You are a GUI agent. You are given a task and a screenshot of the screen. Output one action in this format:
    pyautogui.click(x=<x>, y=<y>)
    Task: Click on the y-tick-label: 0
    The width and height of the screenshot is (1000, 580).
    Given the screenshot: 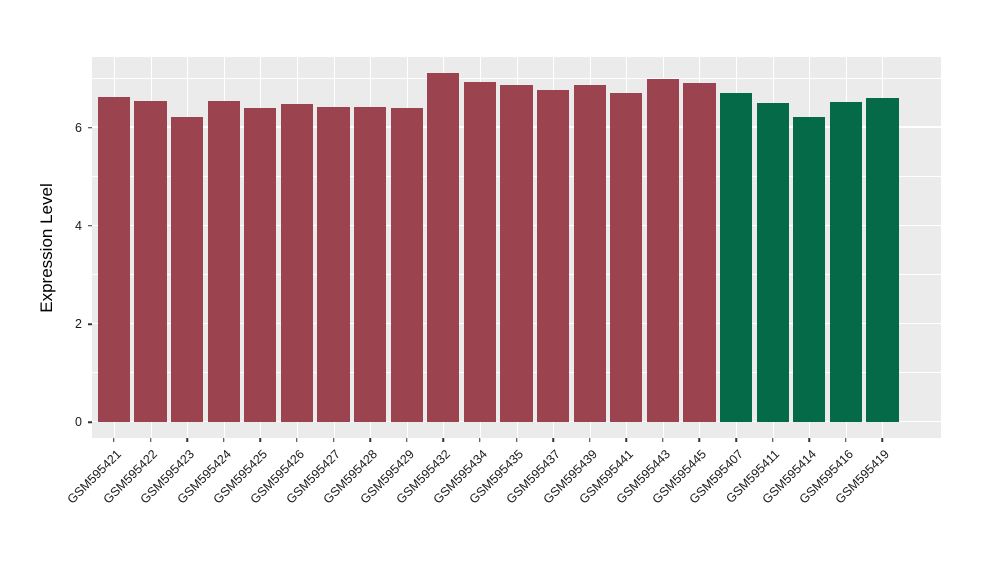 What is the action you would take?
    pyautogui.click(x=78, y=422)
    